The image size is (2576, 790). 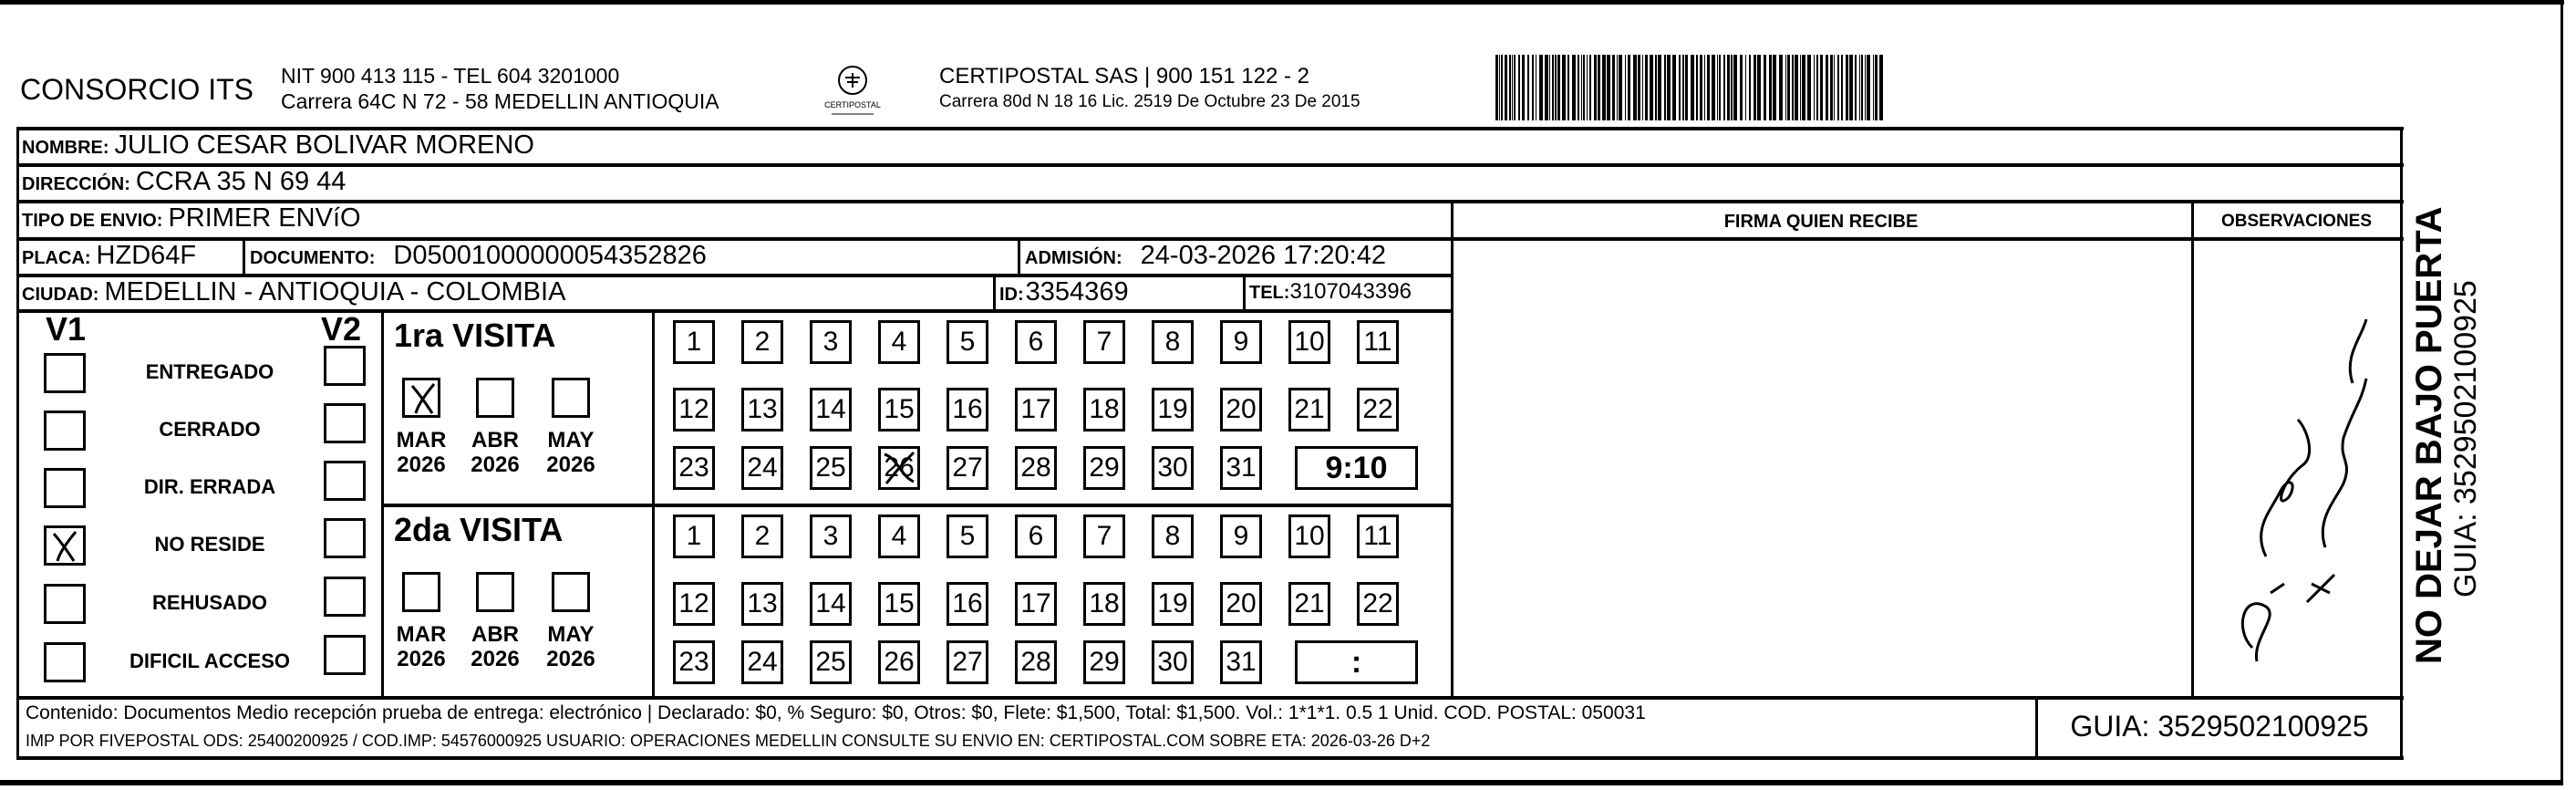 What do you see at coordinates (1356, 468) in the screenshot?
I see `visit-time-field: 9:10` at bounding box center [1356, 468].